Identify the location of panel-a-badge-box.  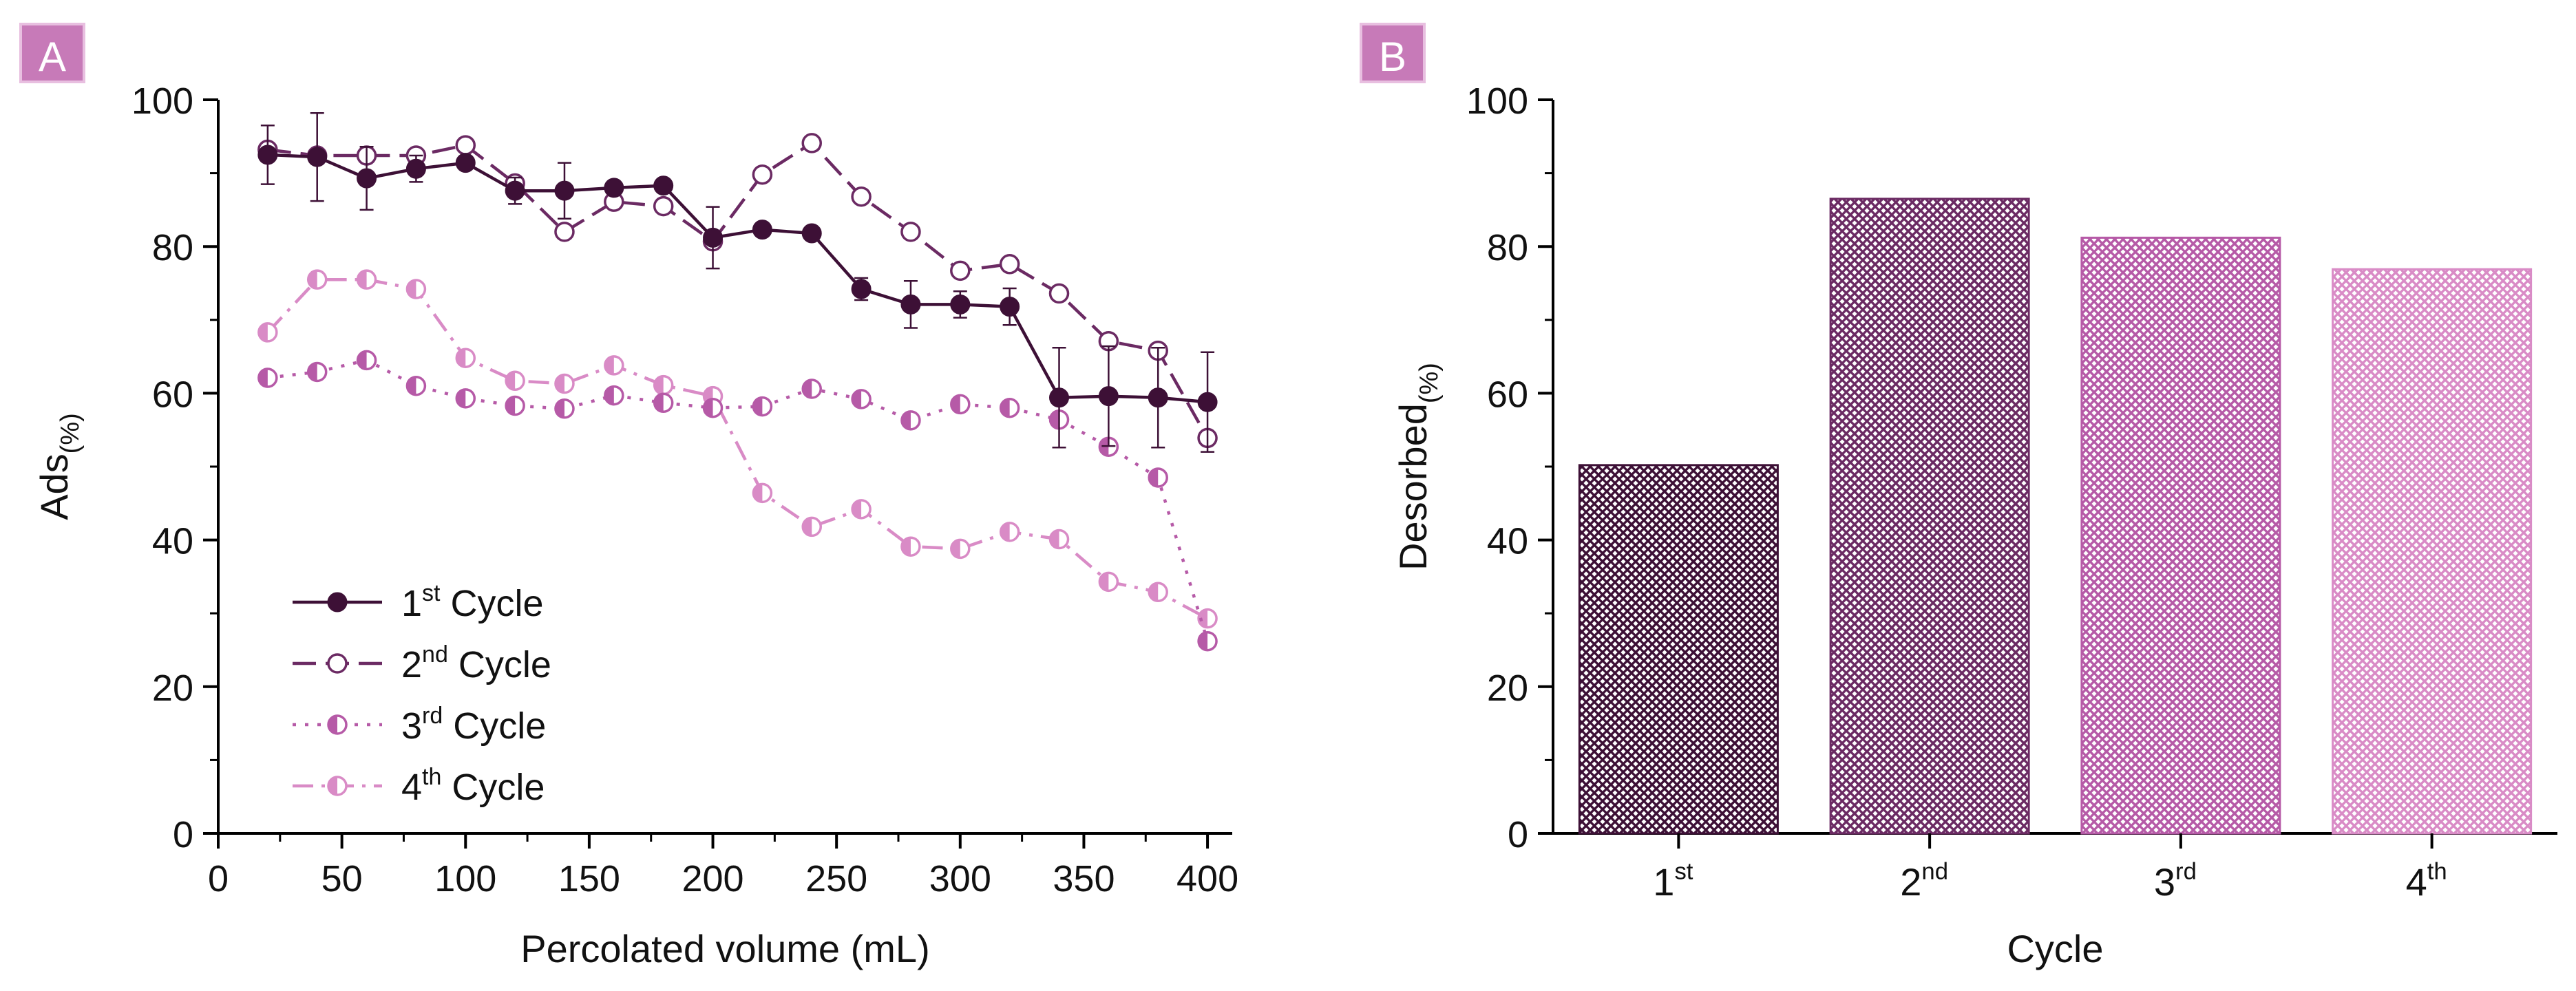
(52, 53).